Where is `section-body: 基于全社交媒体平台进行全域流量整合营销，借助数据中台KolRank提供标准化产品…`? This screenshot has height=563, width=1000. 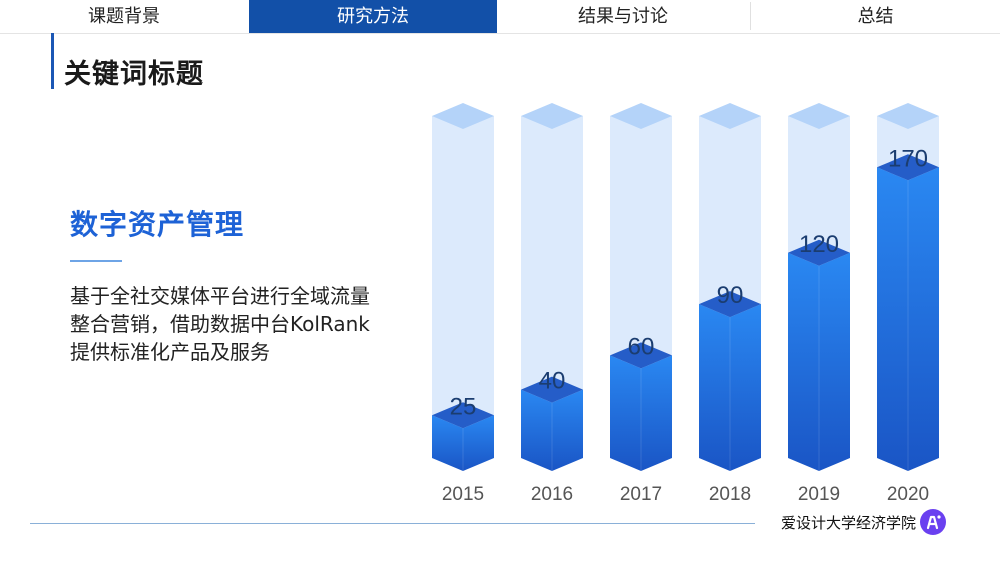
section-body: 基于全社交媒体平台进行全域流量整合营销，借助数据中台KolRank提供标准化产品… is located at coordinates (220, 324).